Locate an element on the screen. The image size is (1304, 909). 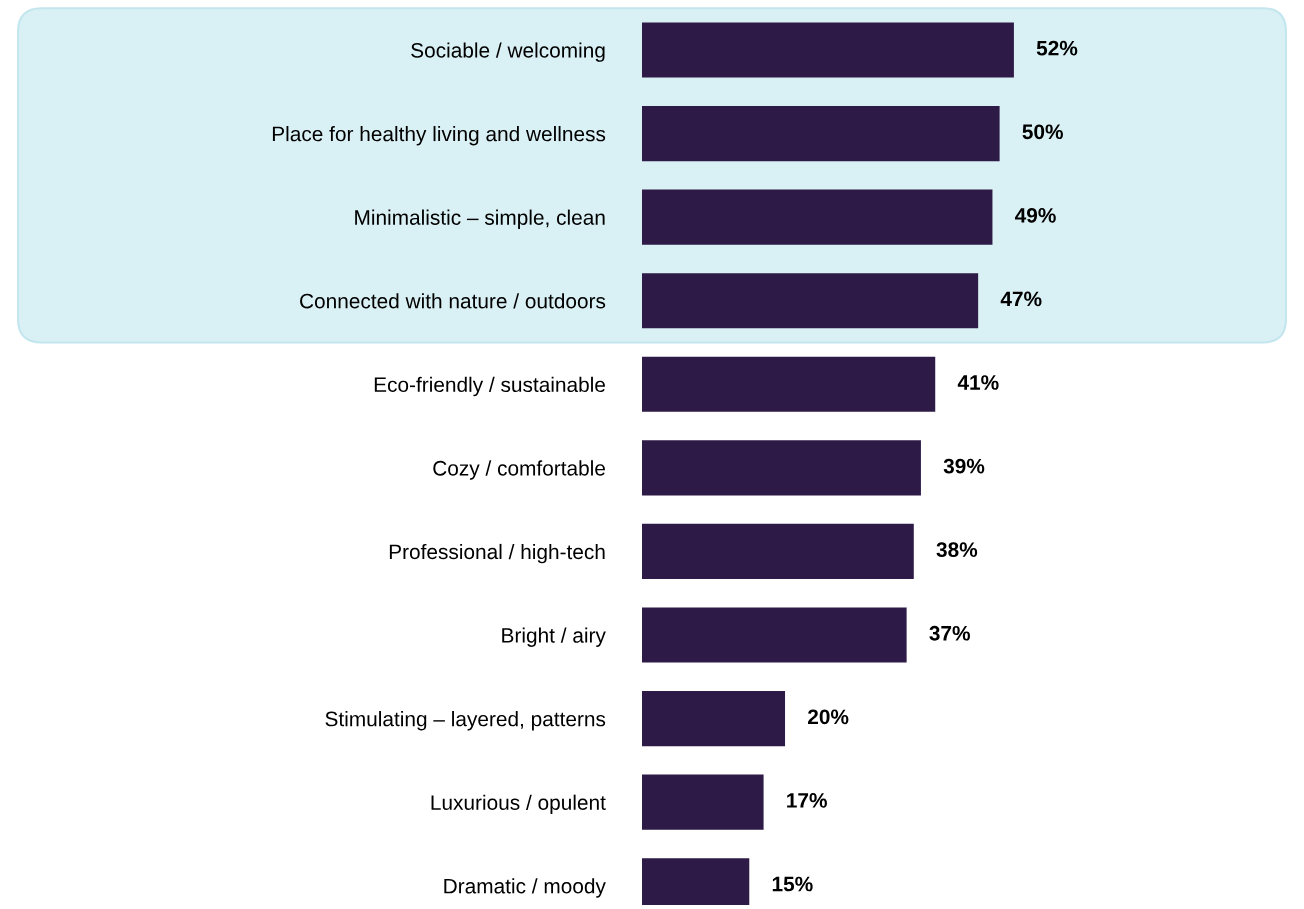
data-label: 15% is located at coordinates (792, 884).